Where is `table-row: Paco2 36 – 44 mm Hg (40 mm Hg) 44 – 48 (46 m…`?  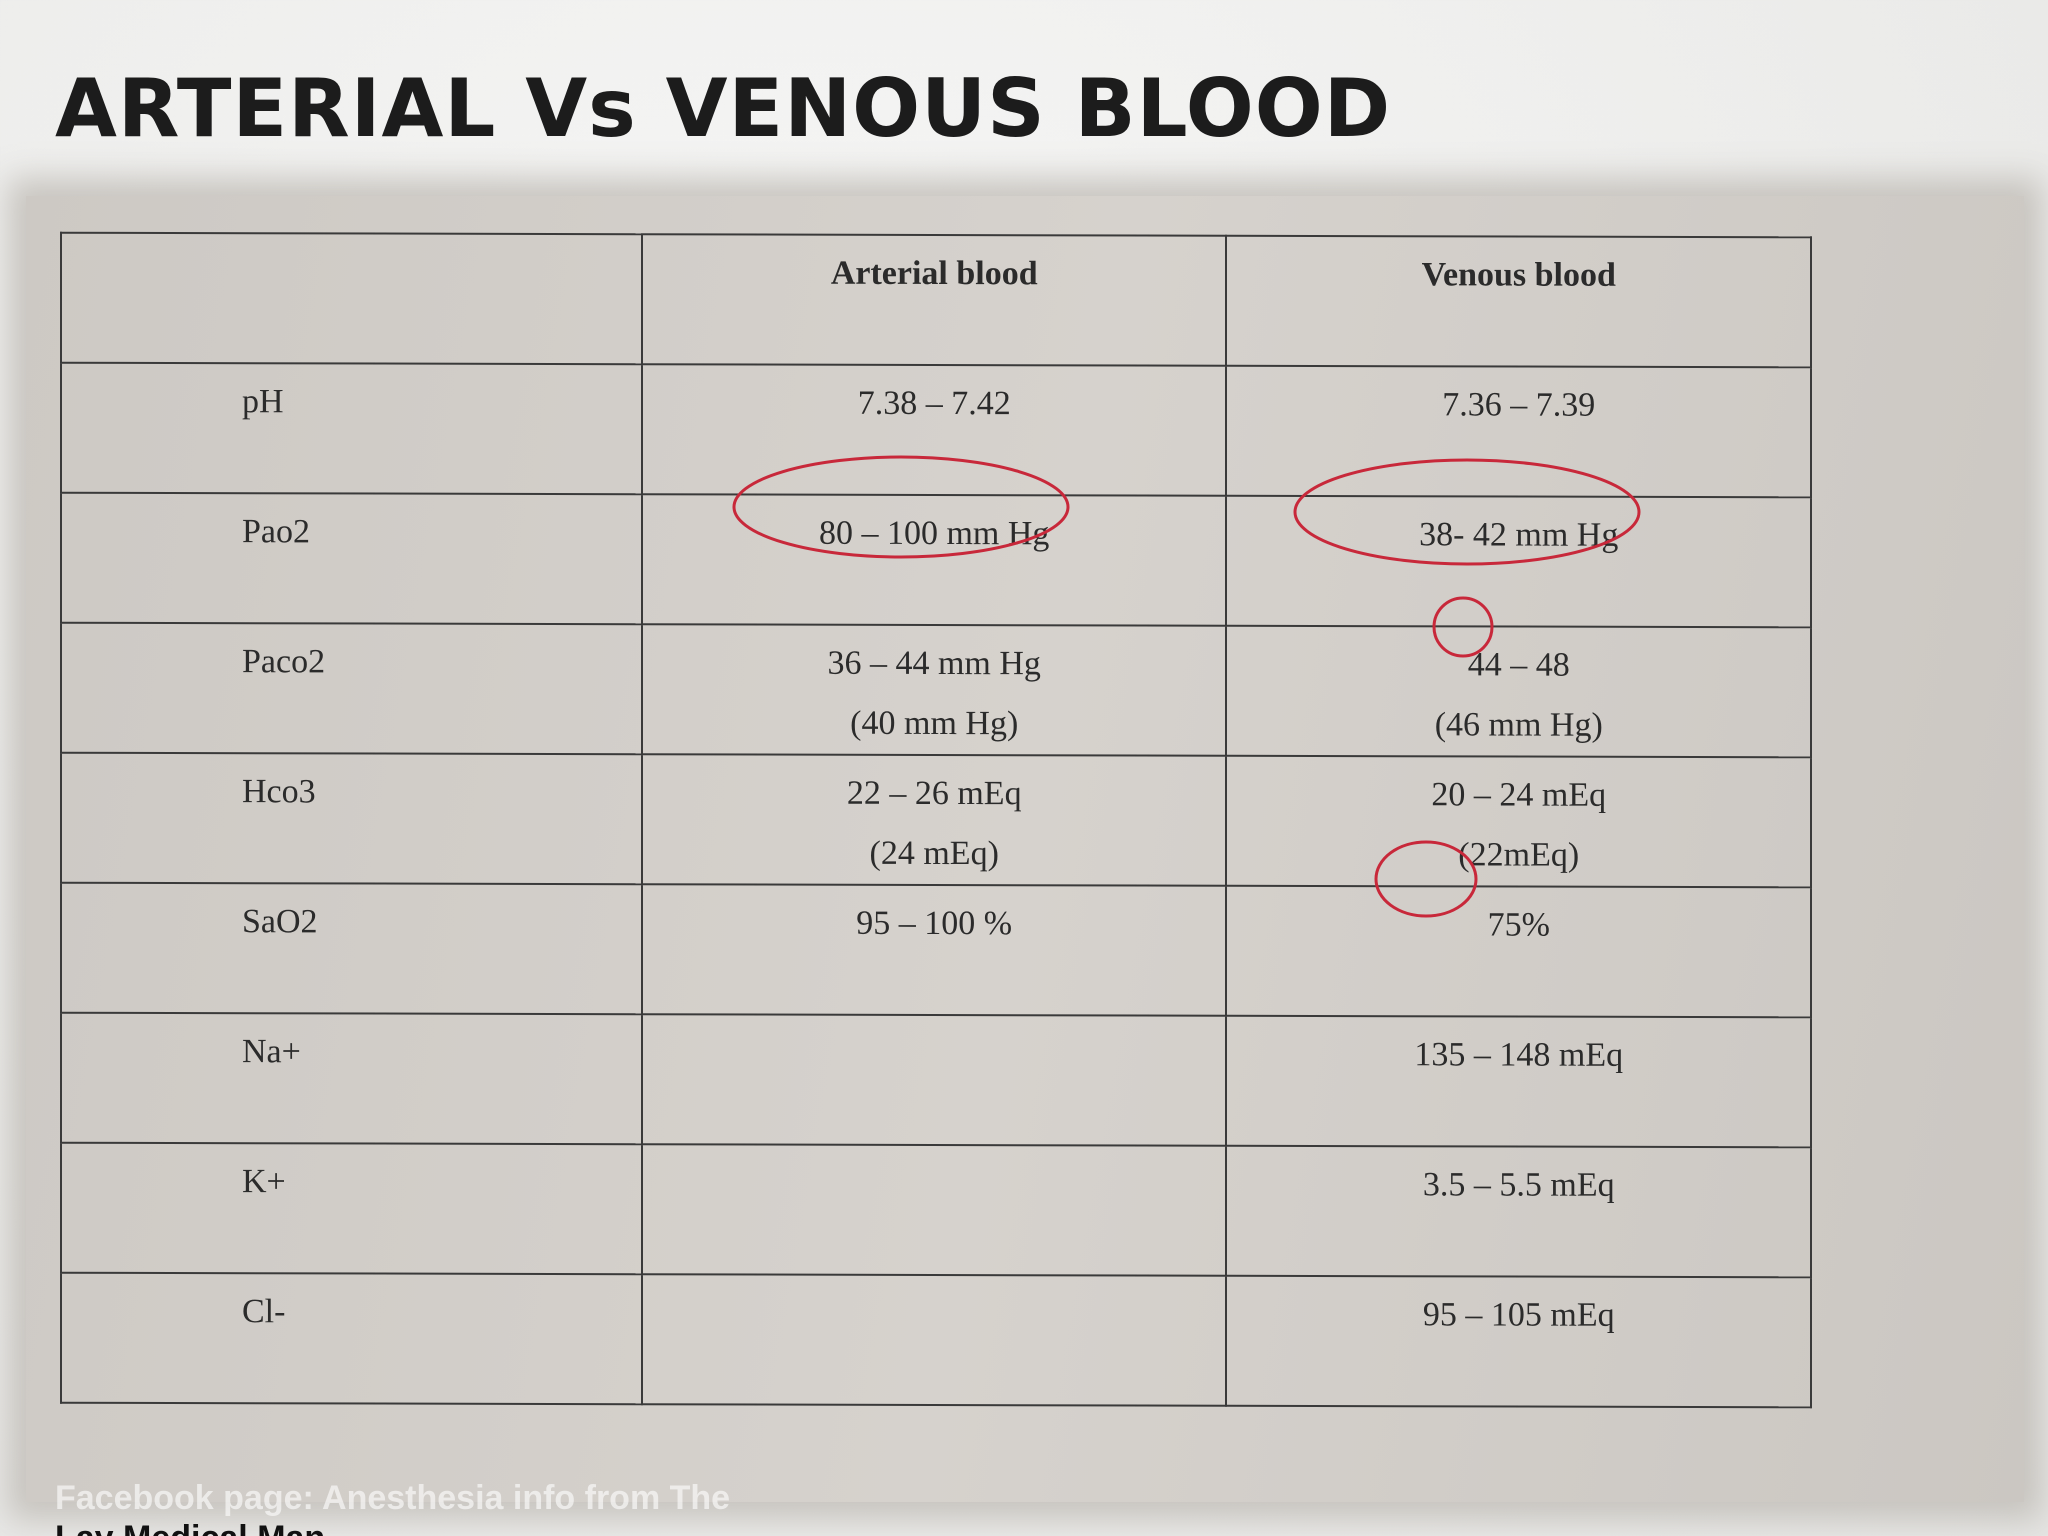
table-row: Paco2 36 – 44 mm Hg (40 mm Hg) 44 – 48 (46 m… is located at coordinates (936, 690).